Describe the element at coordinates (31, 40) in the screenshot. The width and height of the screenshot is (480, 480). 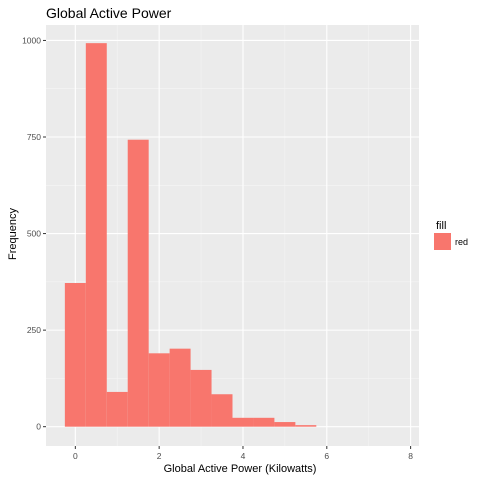
I see `y-tick-label: 1000` at that location.